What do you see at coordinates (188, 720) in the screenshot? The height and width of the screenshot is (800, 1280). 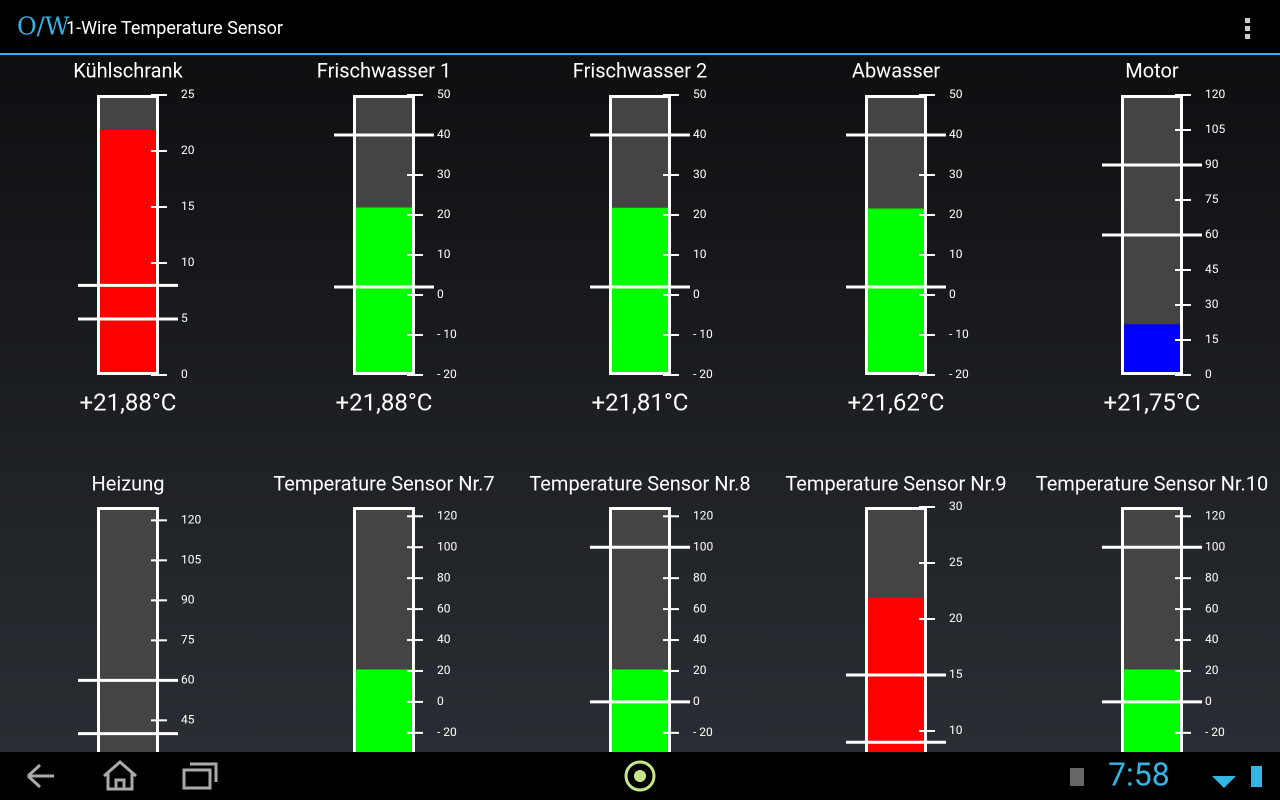 I see `tick-label: 45` at bounding box center [188, 720].